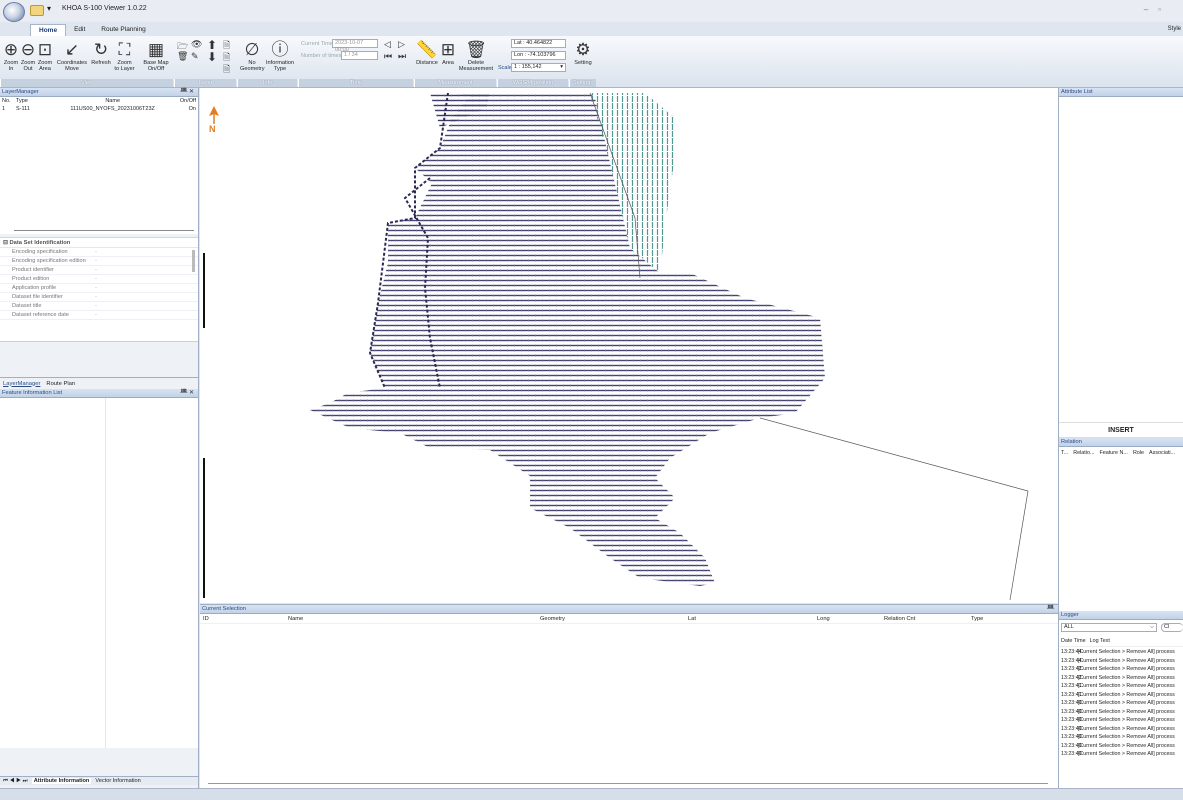 This screenshot has height=800, width=1183. I want to click on no-geometry-button: ∅ No Geometry, so click(252, 56).